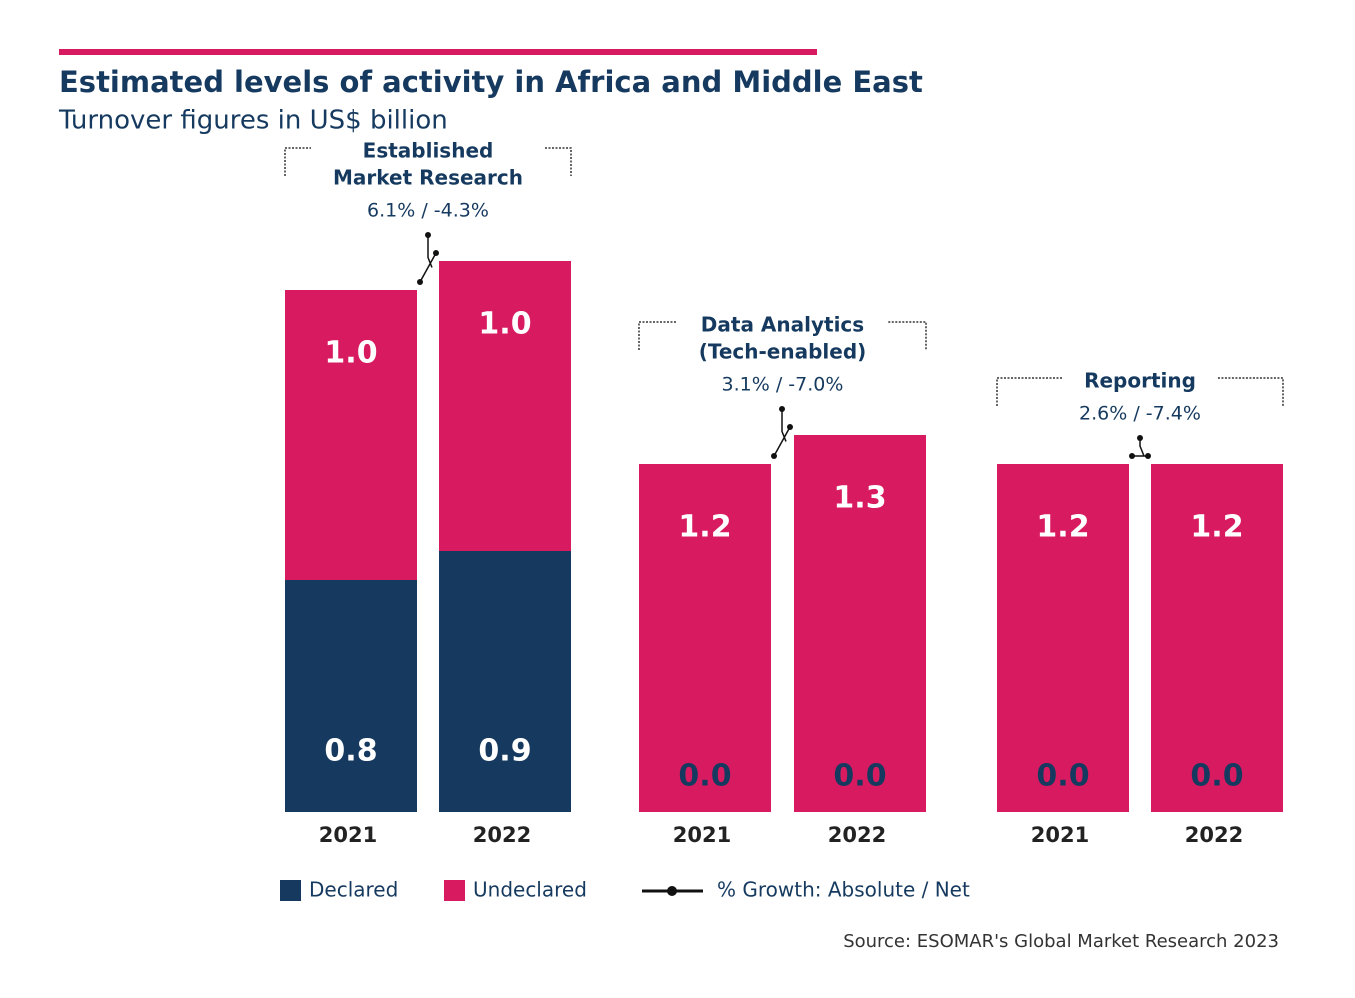 This screenshot has height=998, width=1355. Describe the element at coordinates (438, 52) in the screenshot. I see `title-rule` at that location.